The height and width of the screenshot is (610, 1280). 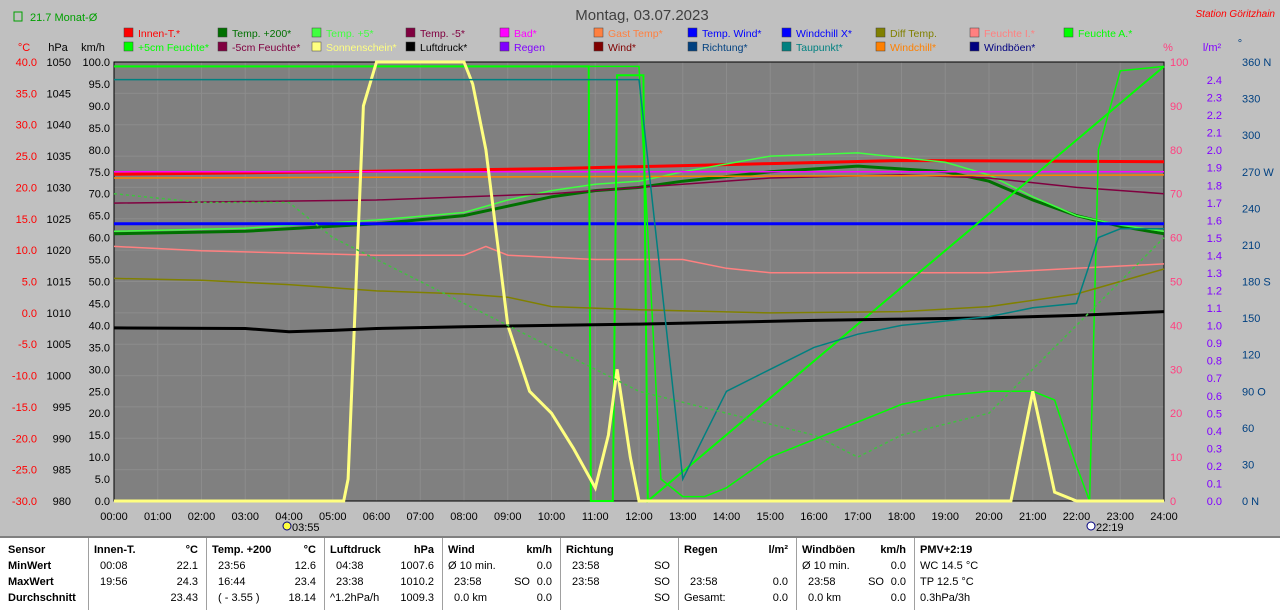 What do you see at coordinates (99, 392) in the screenshot?
I see `kmh-tick-label: 25.0` at bounding box center [99, 392].